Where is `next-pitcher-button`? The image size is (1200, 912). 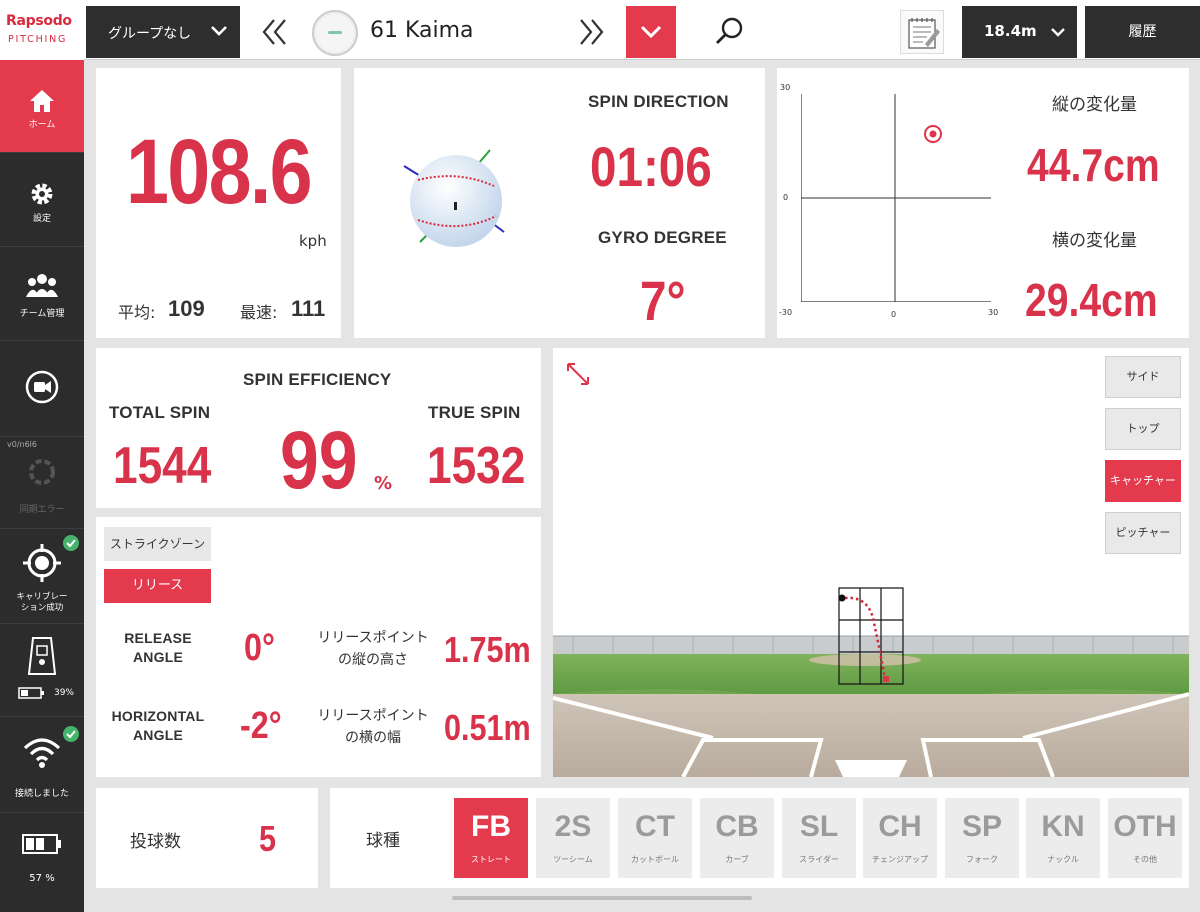 next-pitcher-button is located at coordinates (592, 32).